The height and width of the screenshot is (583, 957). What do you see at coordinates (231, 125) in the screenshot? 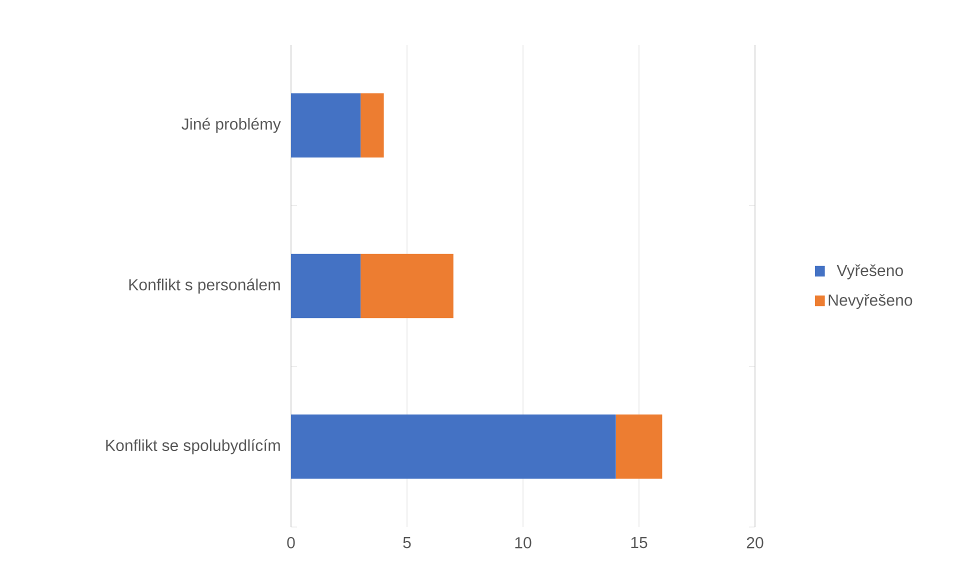
I see `y-tick-label: Jiné problémy` at bounding box center [231, 125].